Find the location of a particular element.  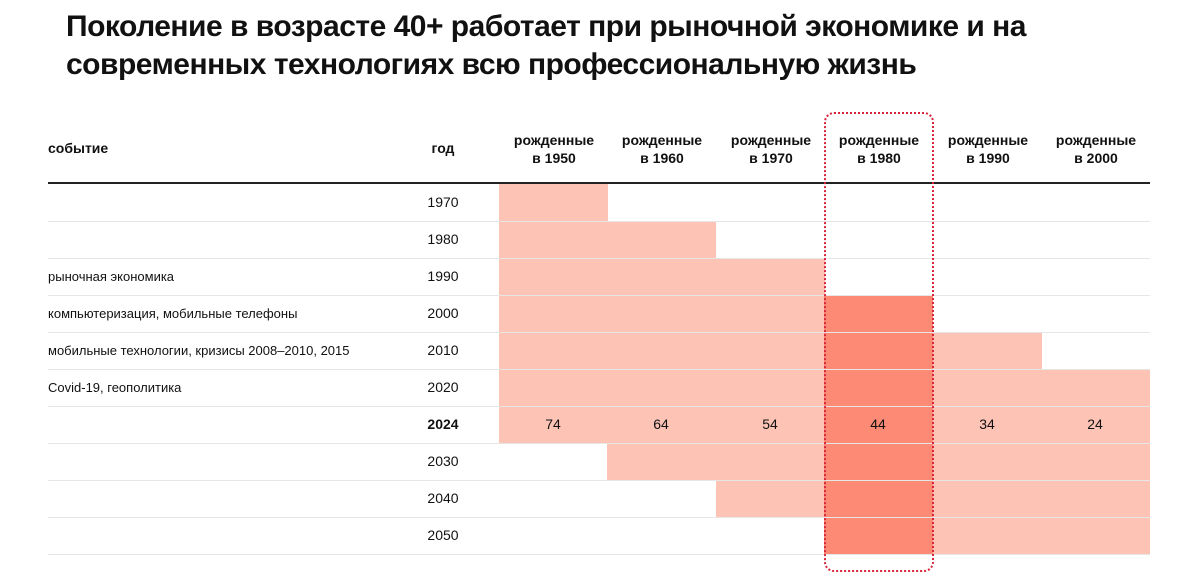

shaded-cell-1960-1990 is located at coordinates (661, 276).